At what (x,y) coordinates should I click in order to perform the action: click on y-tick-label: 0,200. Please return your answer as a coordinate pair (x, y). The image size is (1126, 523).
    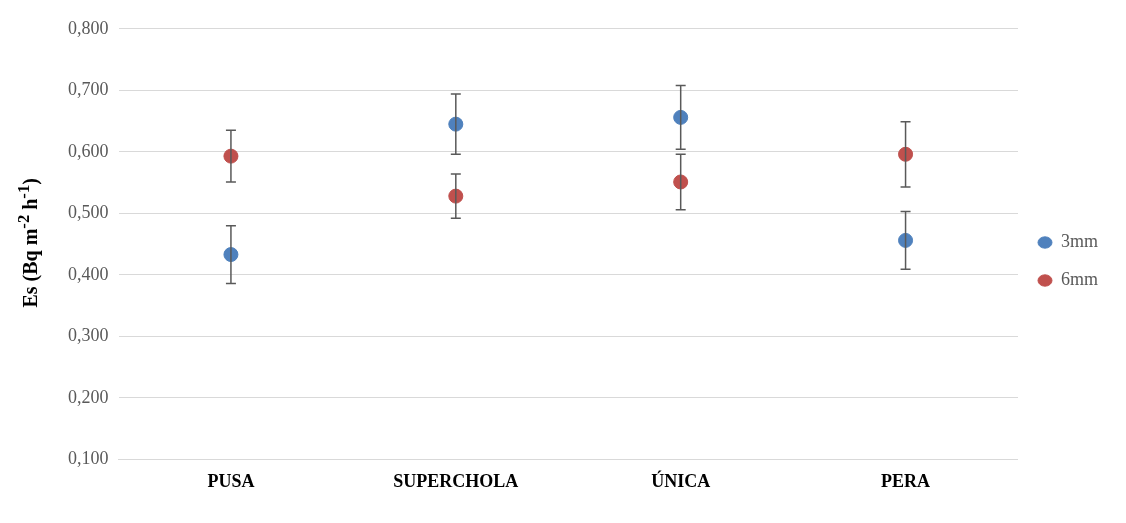
    Looking at the image, I should click on (88, 396).